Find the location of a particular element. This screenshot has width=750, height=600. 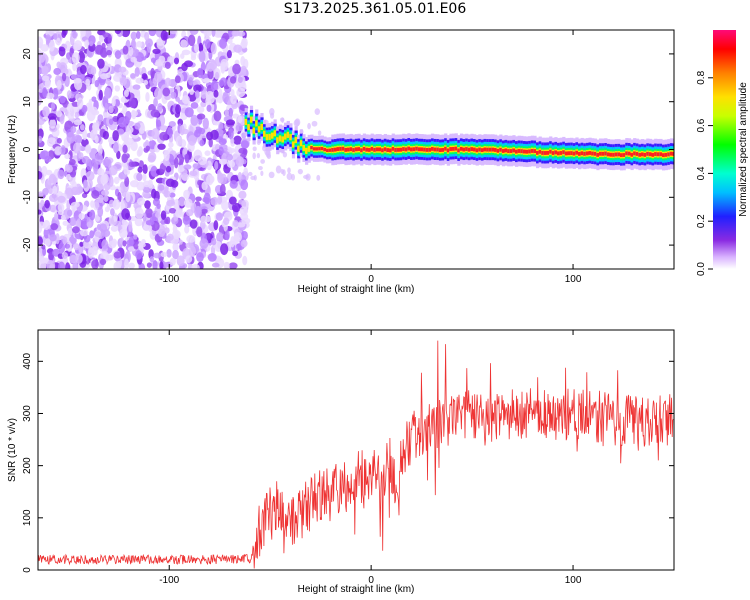

colorbar-tick-label: 0.8 is located at coordinates (701, 77).